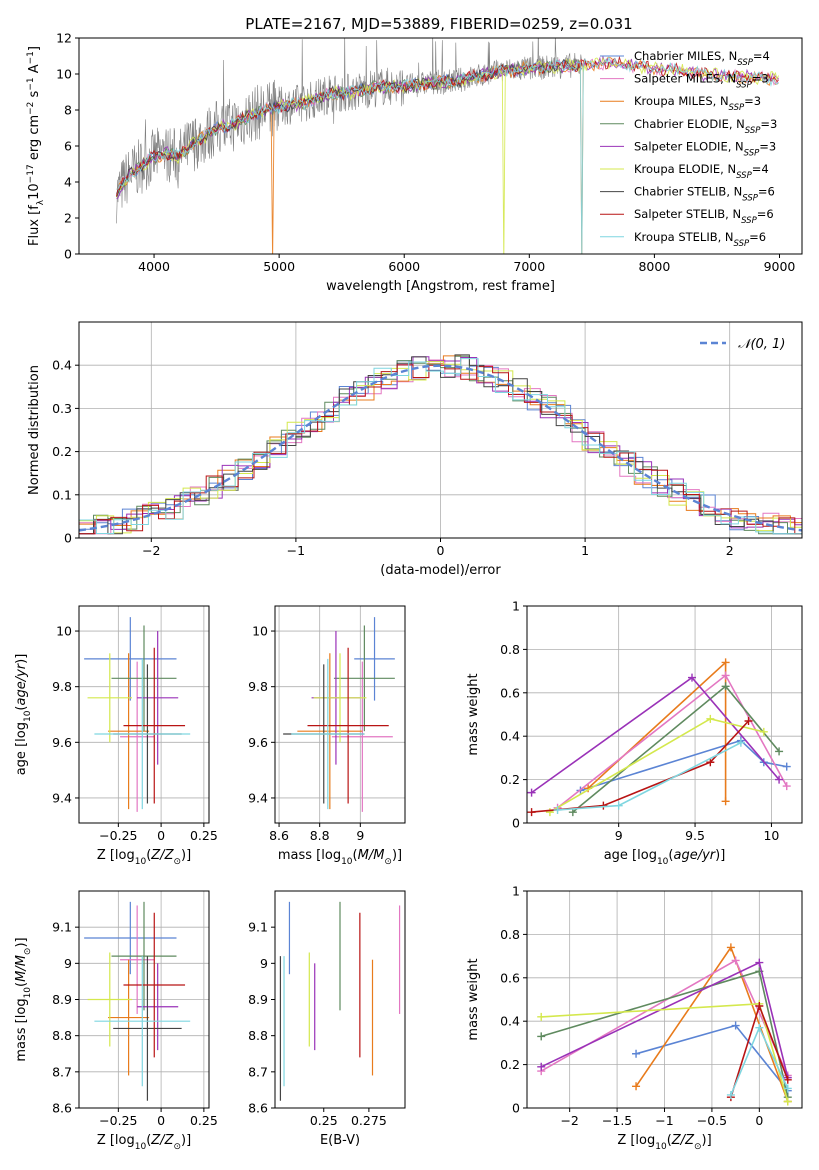 Image resolution: width=819 pixels, height=1170 pixels. What do you see at coordinates (440, 286) in the screenshot?
I see `x-axis-label: wavelength [Angstrom, rest frame]` at bounding box center [440, 286].